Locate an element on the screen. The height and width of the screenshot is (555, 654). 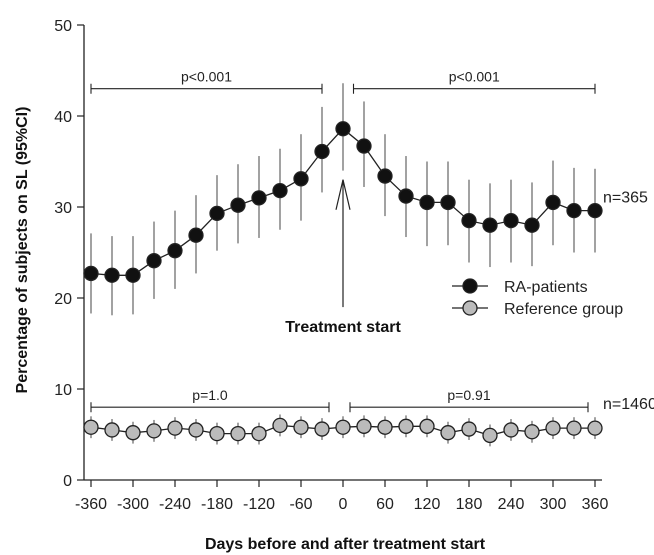
x-tick-label: -300 is located at coordinates (133, 504).